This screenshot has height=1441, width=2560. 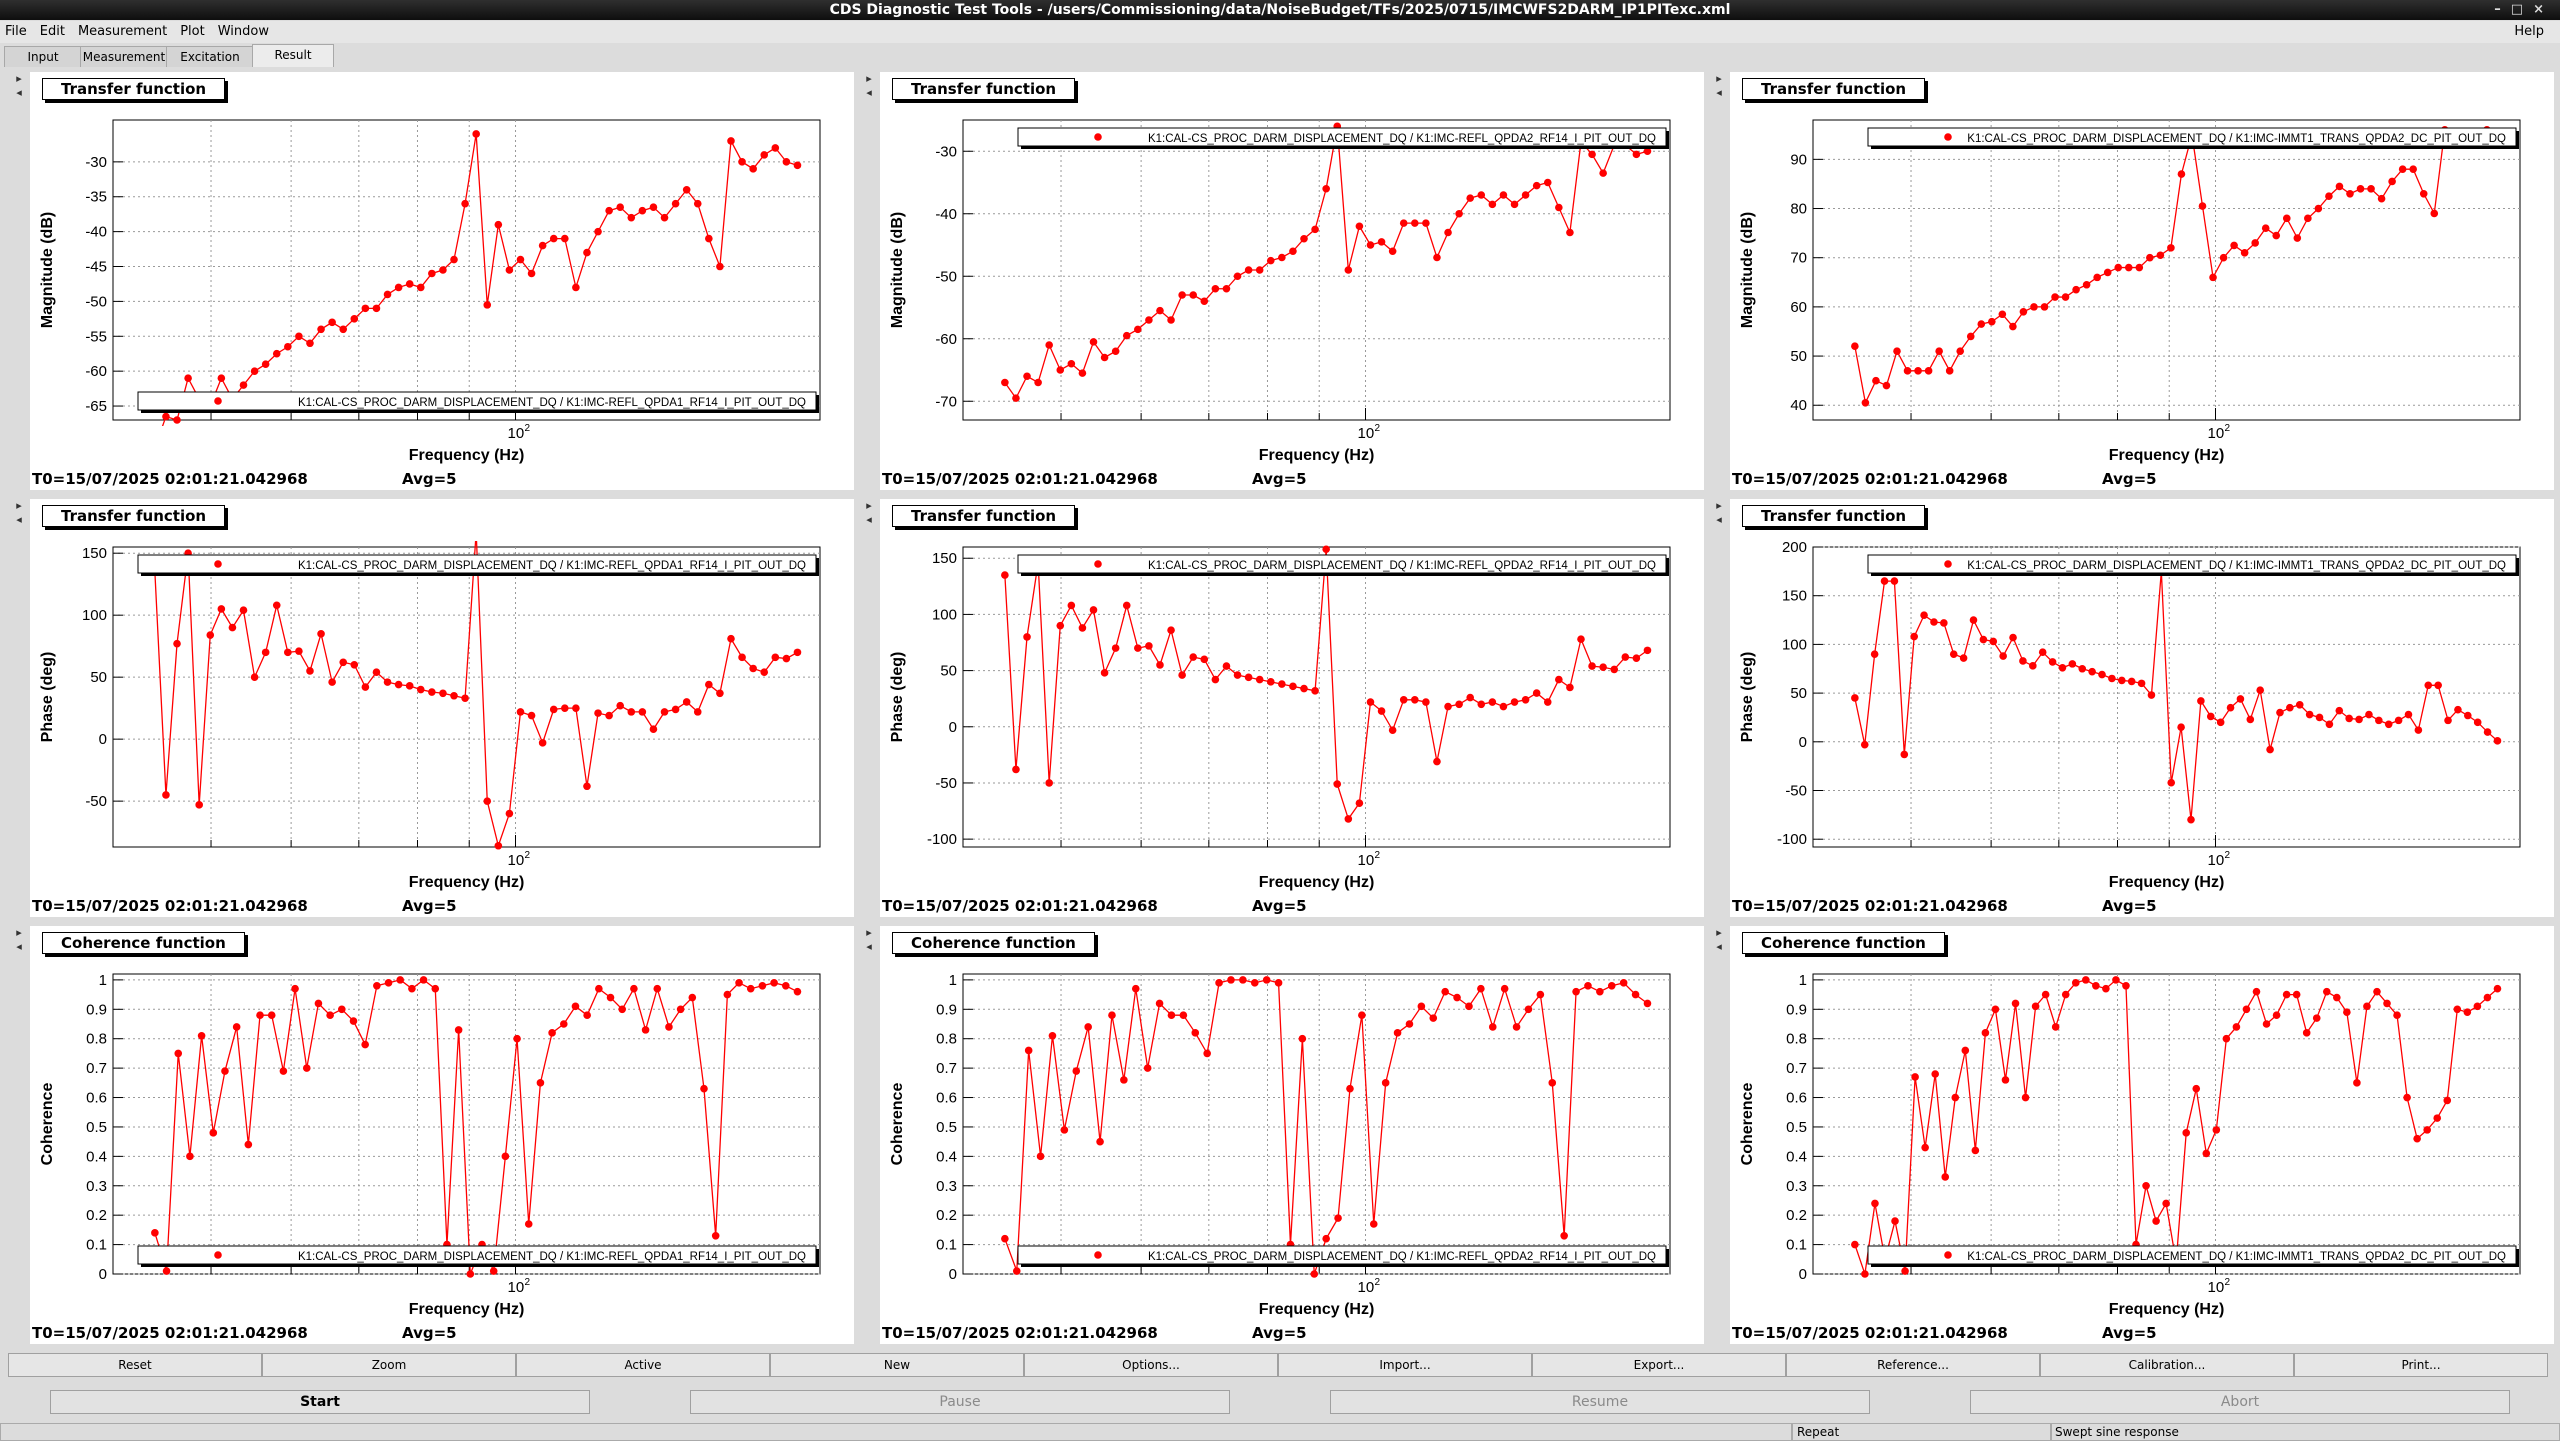 I want to click on tab-measurement: Measurement, so click(x=124, y=56).